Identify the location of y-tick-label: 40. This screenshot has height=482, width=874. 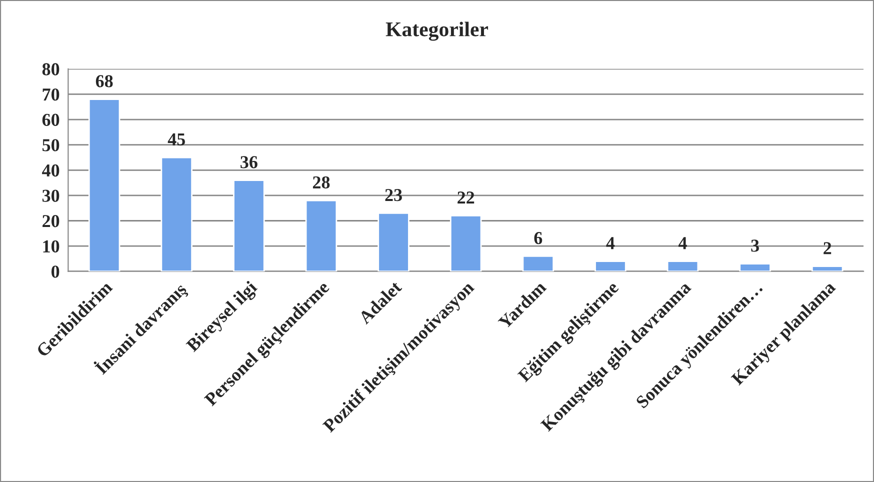
(51, 170).